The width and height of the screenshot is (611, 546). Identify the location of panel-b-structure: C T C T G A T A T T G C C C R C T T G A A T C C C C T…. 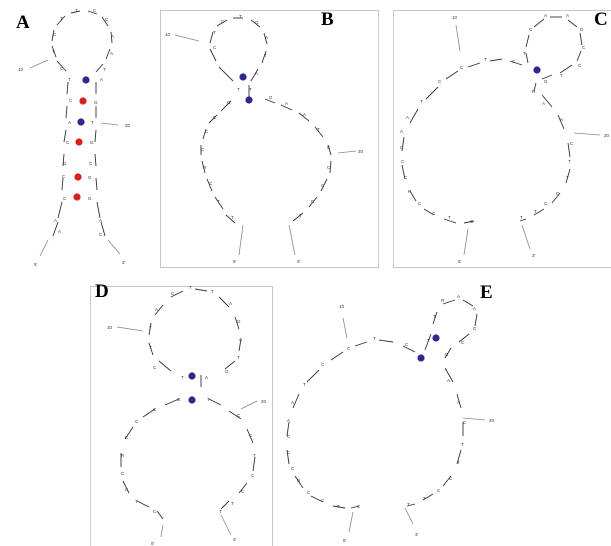
(264, 139).